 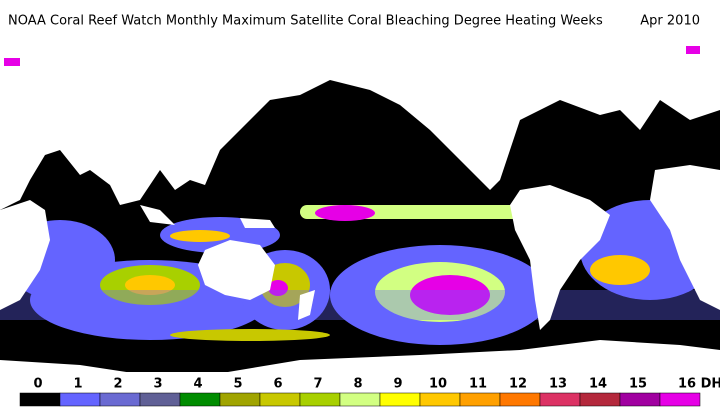 What do you see at coordinates (277, 384) in the screenshot?
I see `legend-label: 6` at bounding box center [277, 384].